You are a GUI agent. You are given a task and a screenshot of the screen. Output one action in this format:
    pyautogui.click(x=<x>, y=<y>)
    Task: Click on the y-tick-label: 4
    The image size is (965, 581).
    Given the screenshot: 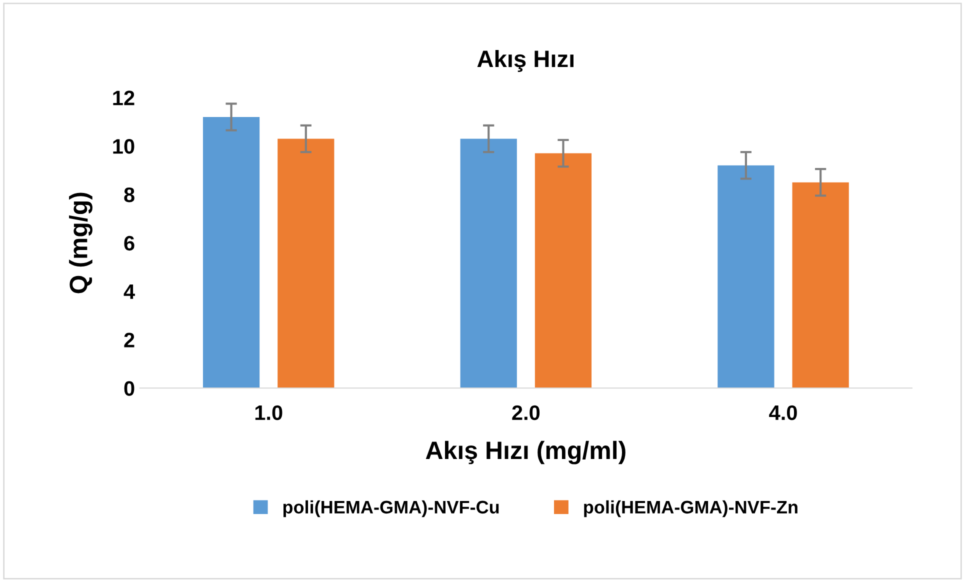 What is the action you would take?
    pyautogui.click(x=129, y=291)
    